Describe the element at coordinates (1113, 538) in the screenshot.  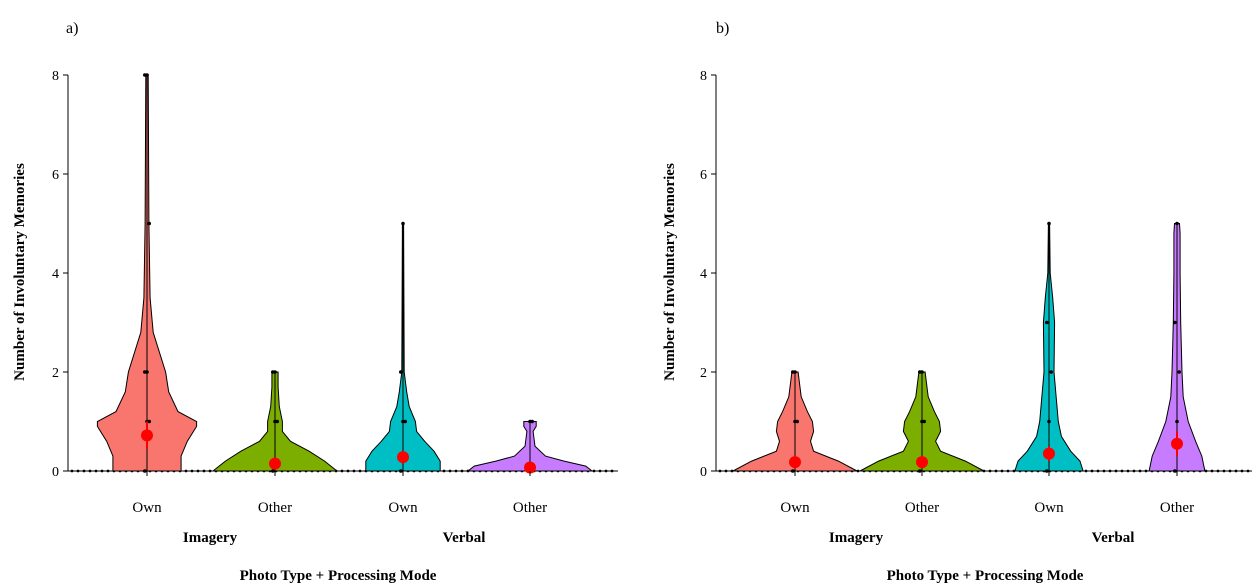
I see `group-label-verbal: Verbal` at that location.